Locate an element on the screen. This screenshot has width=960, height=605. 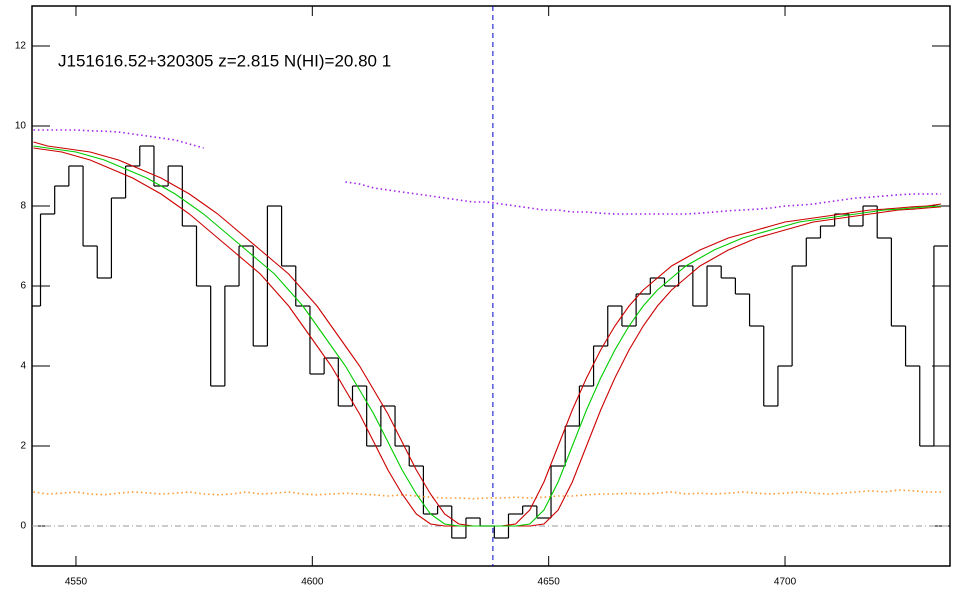
y-tick-label: 0 is located at coordinates (23, 526).